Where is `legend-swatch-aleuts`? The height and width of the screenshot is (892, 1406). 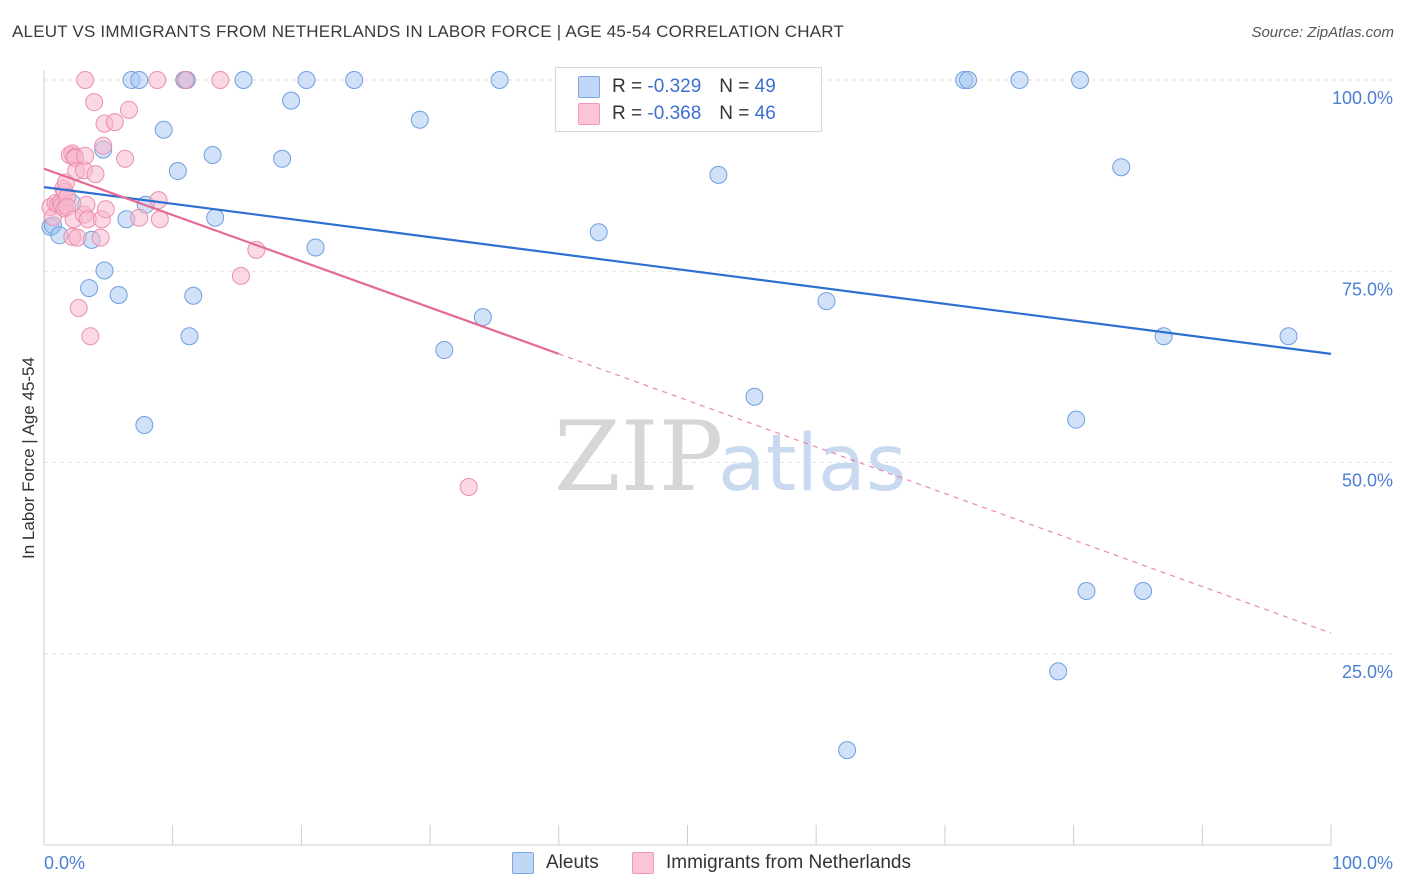
legend-swatch-aleuts is located at coordinates (589, 87).